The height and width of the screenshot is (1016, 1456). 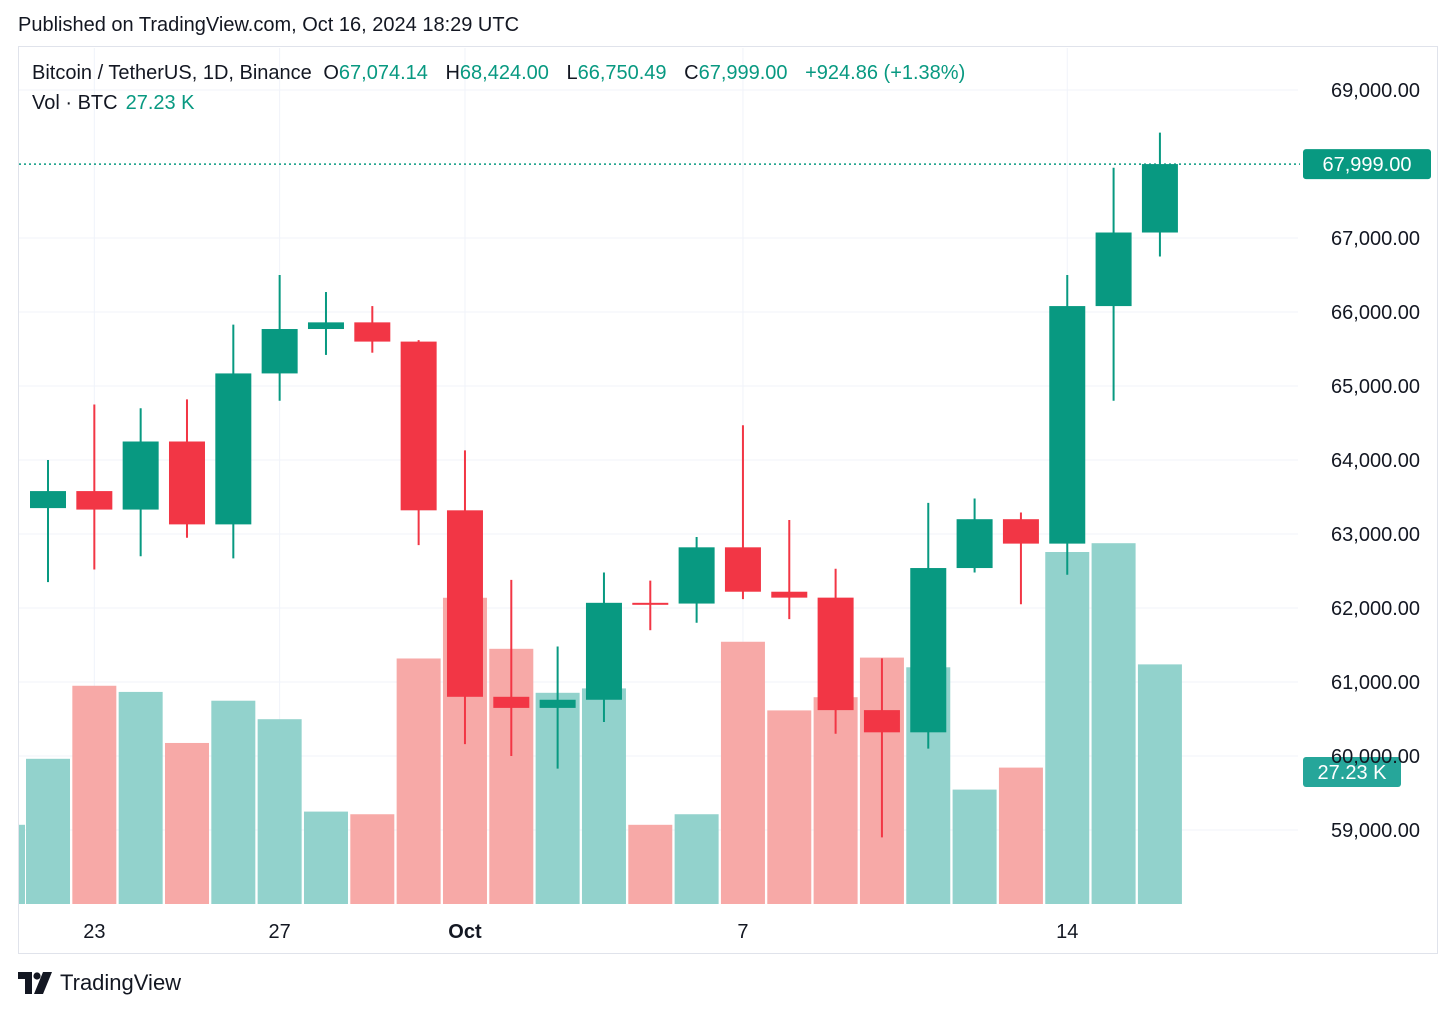 What do you see at coordinates (1375, 91) in the screenshot?
I see `y-tick-label: 69,000.00` at bounding box center [1375, 91].